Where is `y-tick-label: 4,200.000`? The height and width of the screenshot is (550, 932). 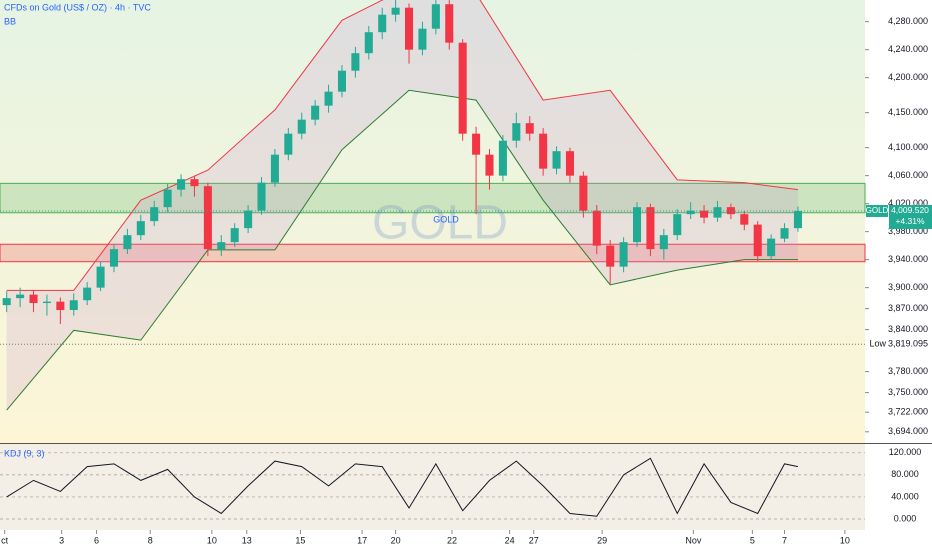 y-tick-label: 4,200.000 is located at coordinates (908, 77).